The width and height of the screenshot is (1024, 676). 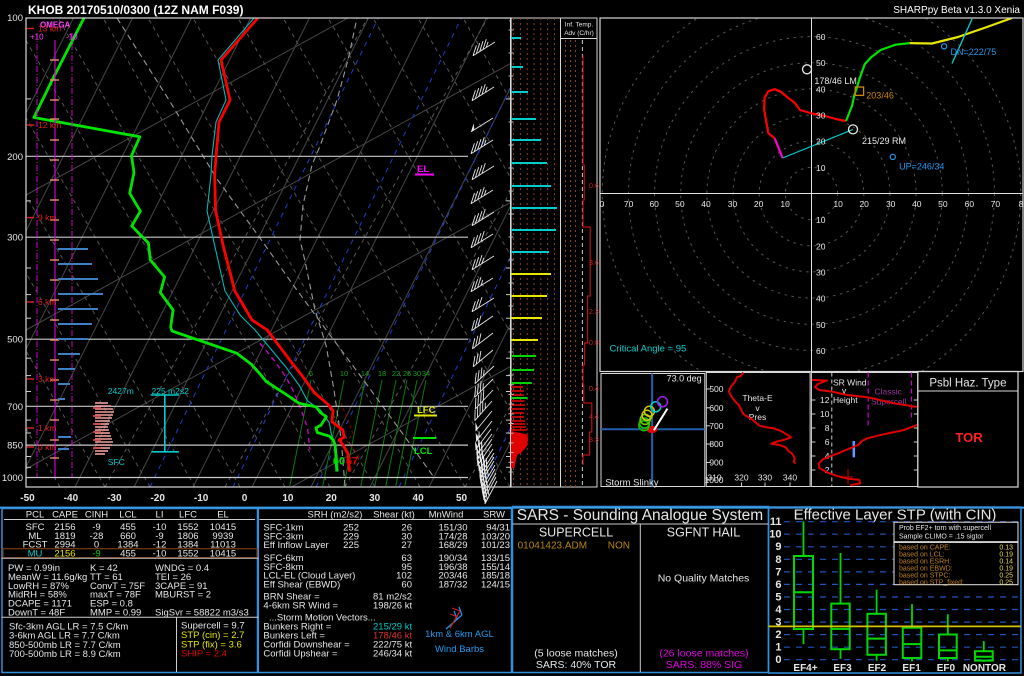 What do you see at coordinates (396, 373) in the screenshot?
I see `svg-text: 22` at bounding box center [396, 373].